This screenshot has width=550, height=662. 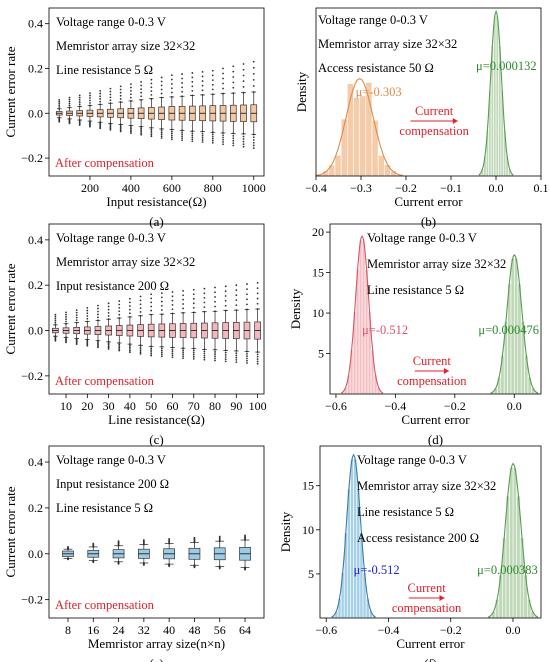 I want to click on y-tick-label: 0.2, so click(x=35, y=508).